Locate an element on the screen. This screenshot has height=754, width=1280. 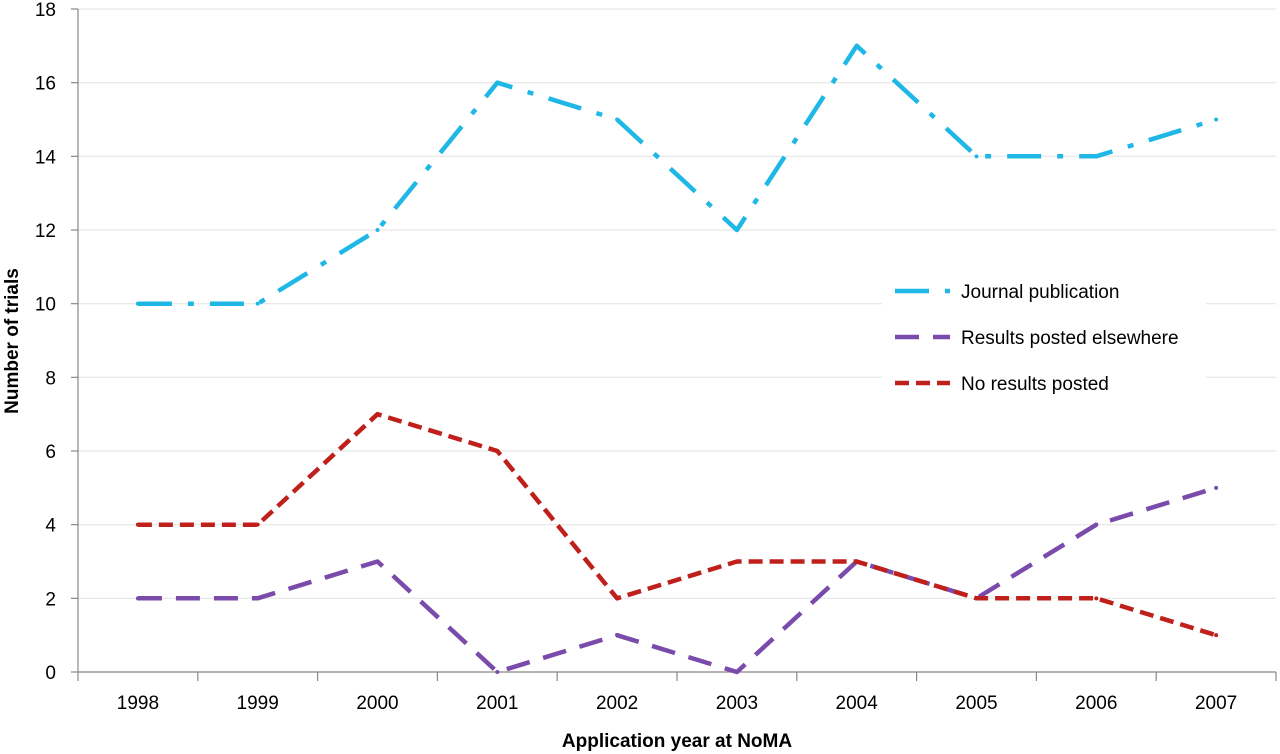
x-tick-label: 2004 is located at coordinates (857, 703).